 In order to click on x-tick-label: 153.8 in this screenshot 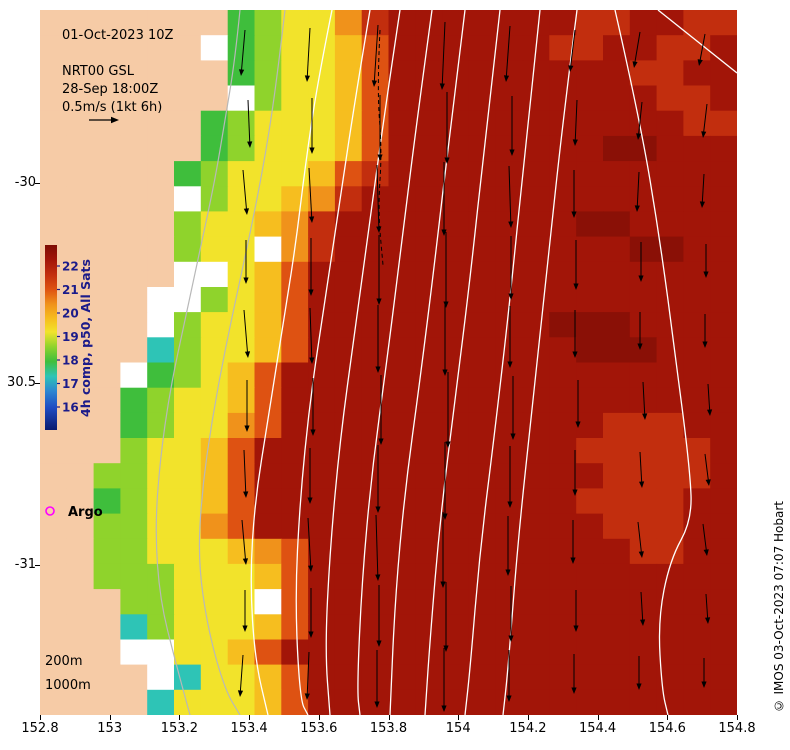, I will do `click(388, 728)`.